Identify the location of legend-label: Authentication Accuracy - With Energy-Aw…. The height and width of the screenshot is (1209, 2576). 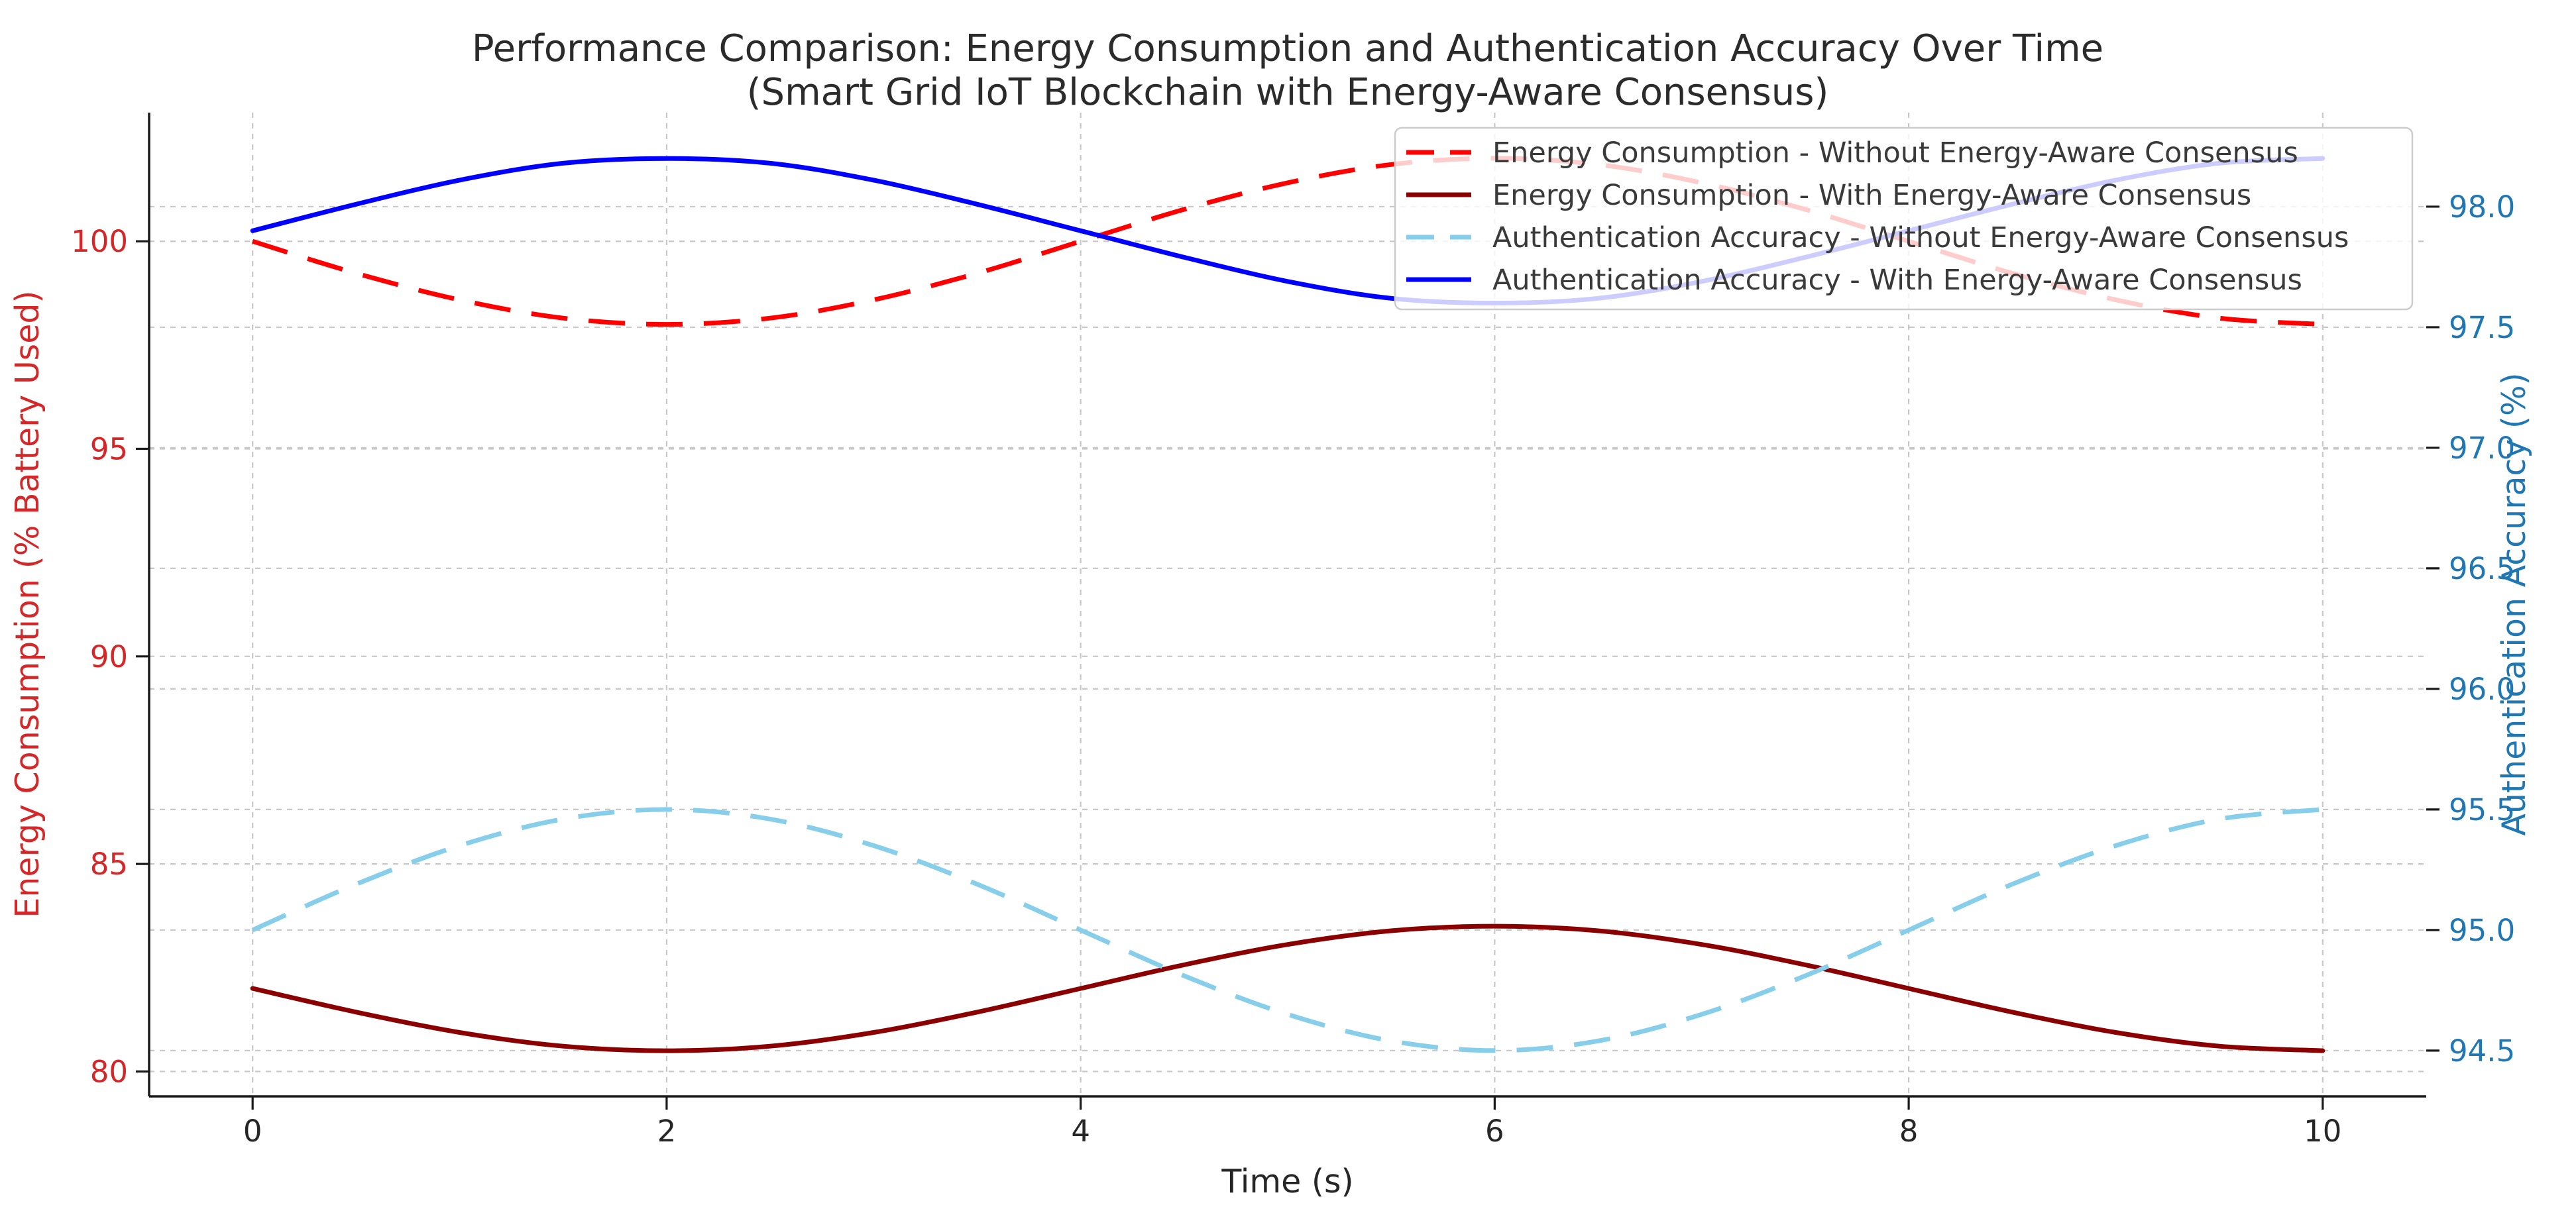
(1897, 280).